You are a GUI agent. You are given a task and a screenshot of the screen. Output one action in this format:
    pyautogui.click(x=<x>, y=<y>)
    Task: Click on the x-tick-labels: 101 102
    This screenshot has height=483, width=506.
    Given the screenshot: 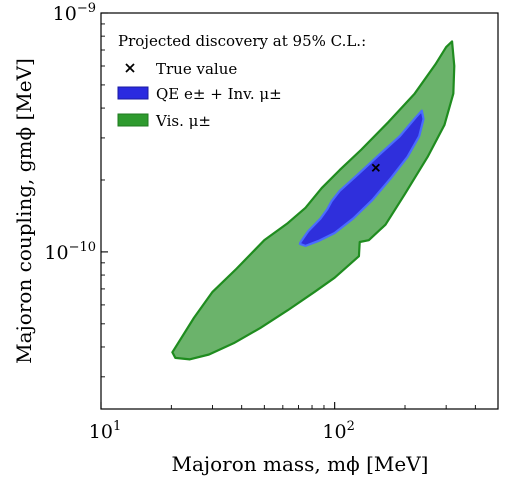 What is the action you would take?
    pyautogui.click(x=222, y=431)
    